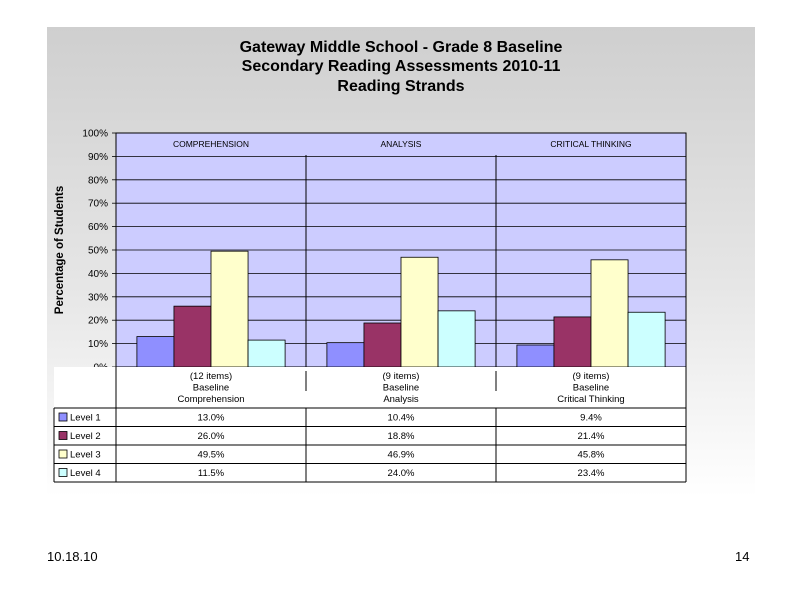  What do you see at coordinates (85, 418) in the screenshot?
I see `legend-label: Level 1` at bounding box center [85, 418].